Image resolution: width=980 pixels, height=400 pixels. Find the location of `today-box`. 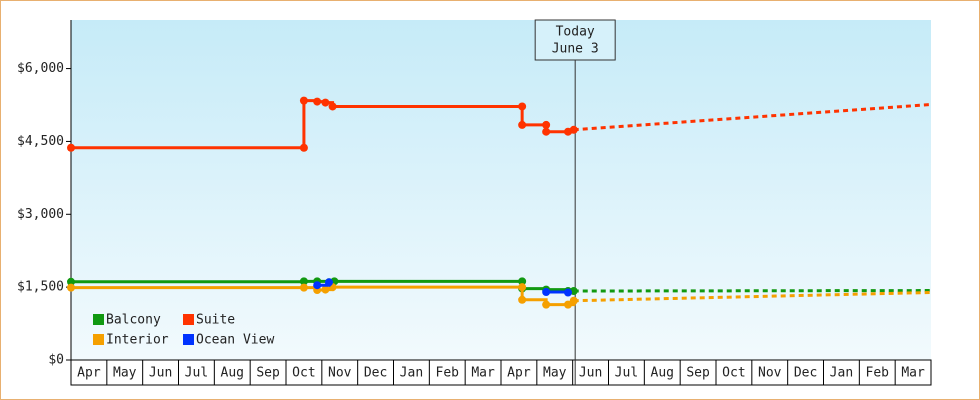

today-box is located at coordinates (575, 40).